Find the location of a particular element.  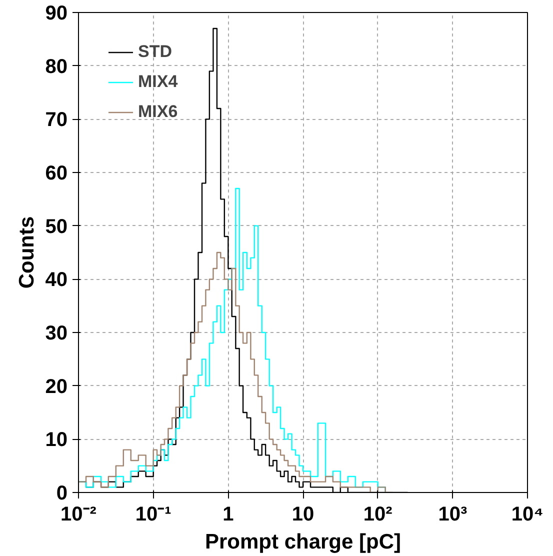

x-tick-label: 10³ is located at coordinates (453, 515).